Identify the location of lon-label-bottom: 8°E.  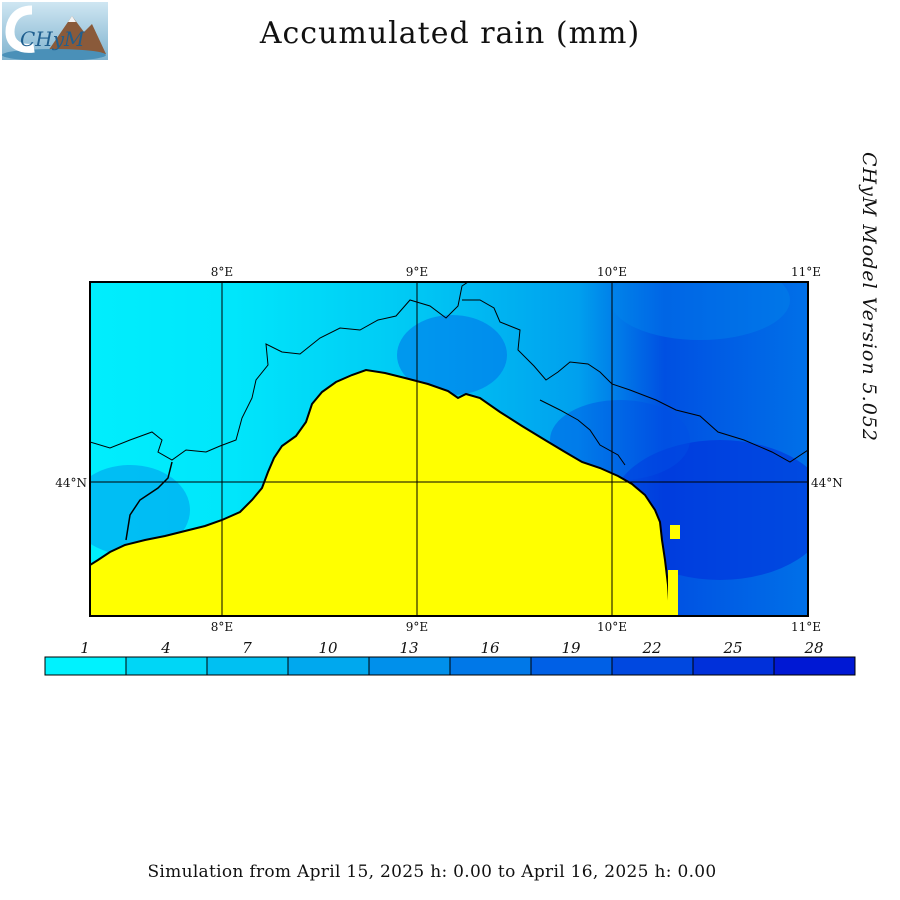
(222, 627).